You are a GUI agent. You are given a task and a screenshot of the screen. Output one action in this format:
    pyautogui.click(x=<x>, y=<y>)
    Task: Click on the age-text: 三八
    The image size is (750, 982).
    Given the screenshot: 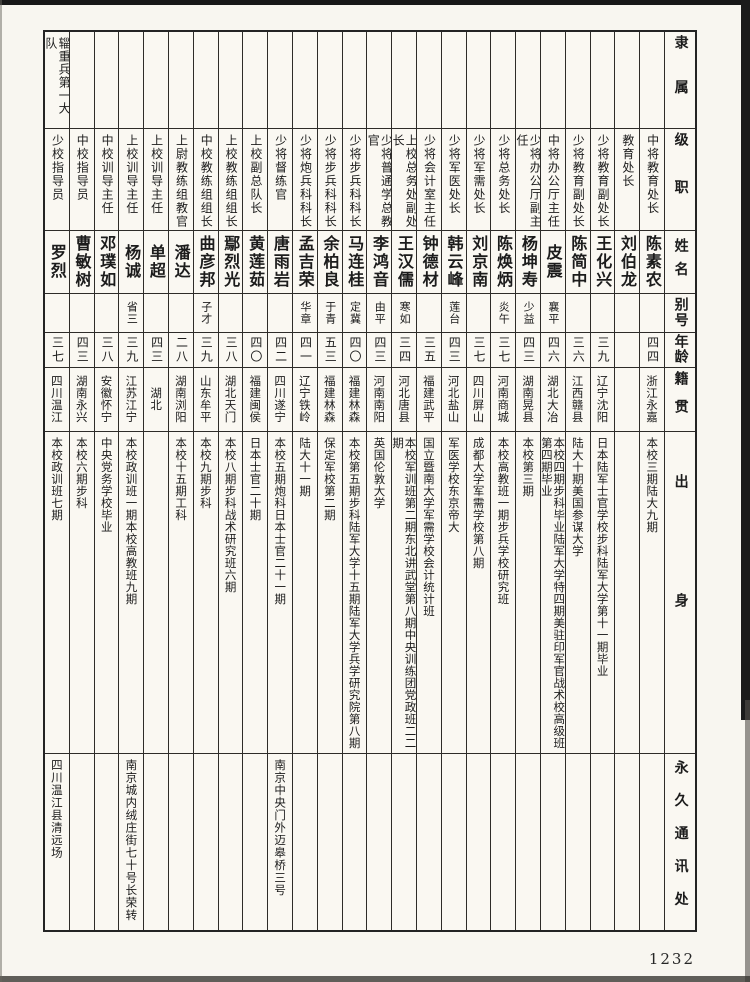 What is the action you would take?
    pyautogui.click(x=231, y=349)
    